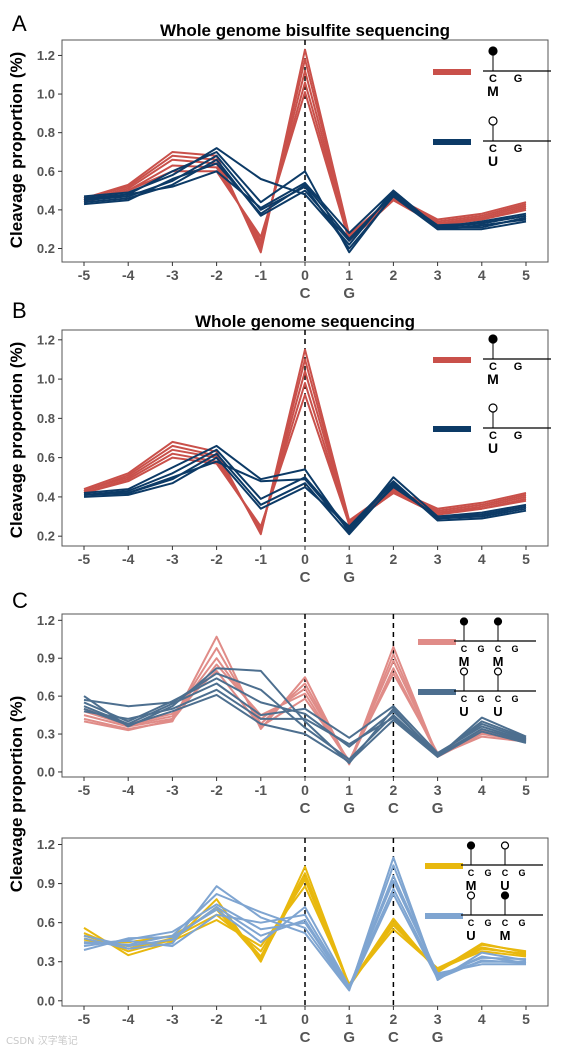 This screenshot has width=571, height=1053. What do you see at coordinates (42, 1041) in the screenshot?
I see `watermark: CSDN 汉字笔记` at bounding box center [42, 1041].